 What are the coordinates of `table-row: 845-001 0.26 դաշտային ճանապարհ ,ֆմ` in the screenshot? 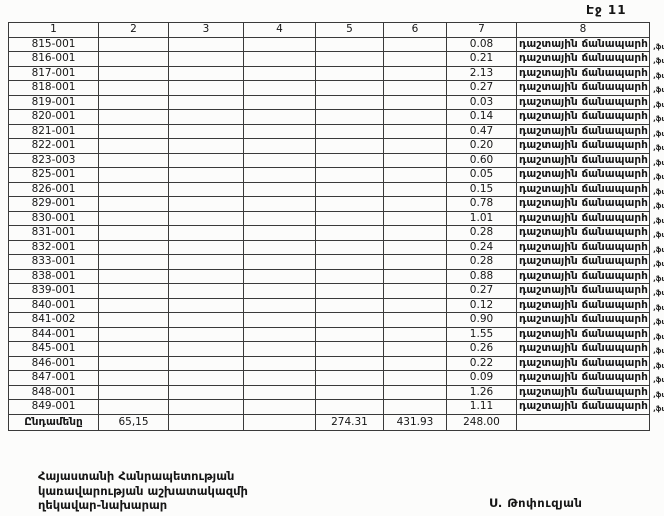 It's located at (336, 349).